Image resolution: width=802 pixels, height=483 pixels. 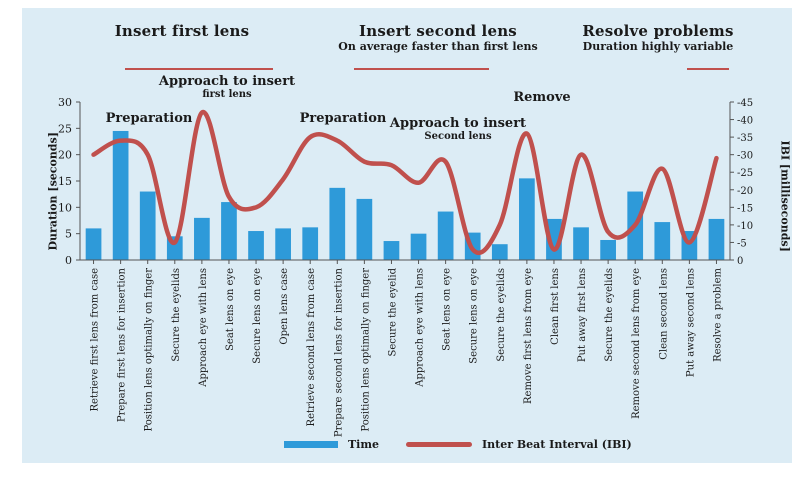 I want to click on x-tick-label: Retrieve second lens from case, so click(x=311, y=347).